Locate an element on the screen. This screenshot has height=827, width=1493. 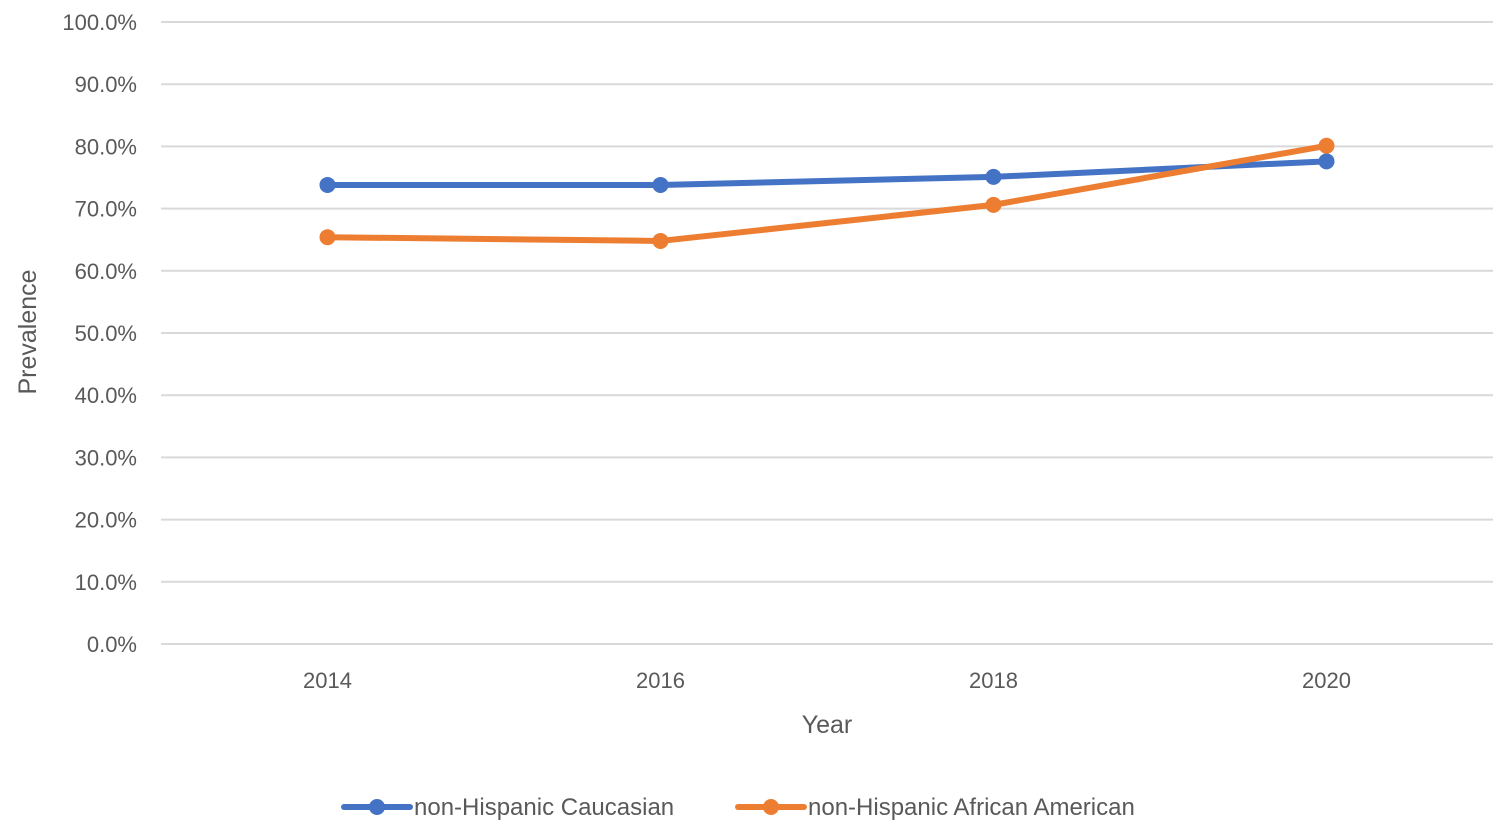
y-tick-label: 60.0% is located at coordinates (106, 271).